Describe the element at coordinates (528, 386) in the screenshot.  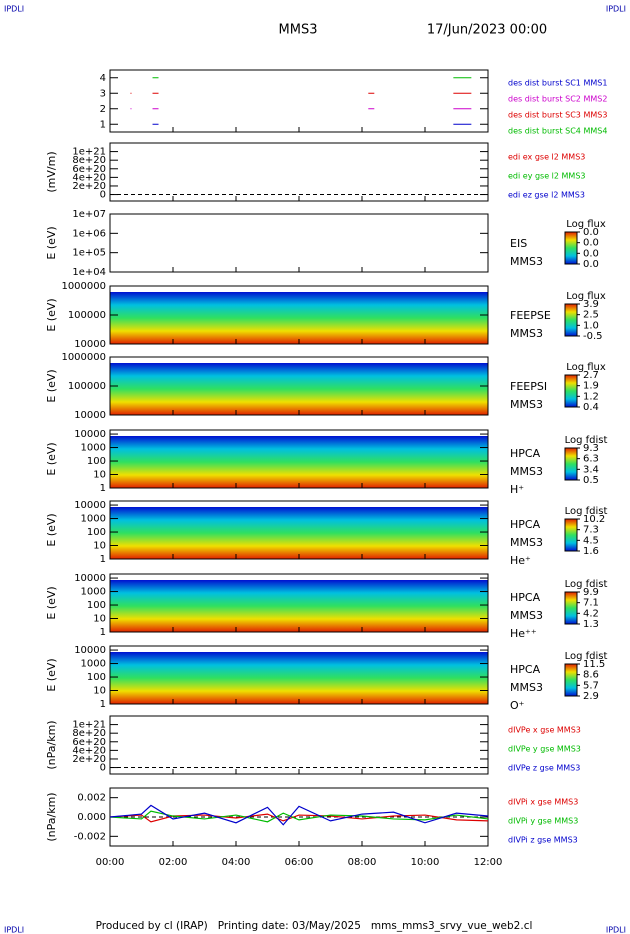
I see `panel-label: FEEPSI` at that location.